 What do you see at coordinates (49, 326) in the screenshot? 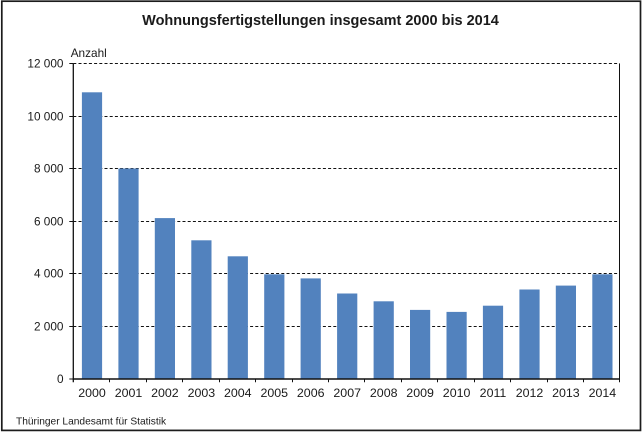
I see `svg-text: 2 000` at bounding box center [49, 326].